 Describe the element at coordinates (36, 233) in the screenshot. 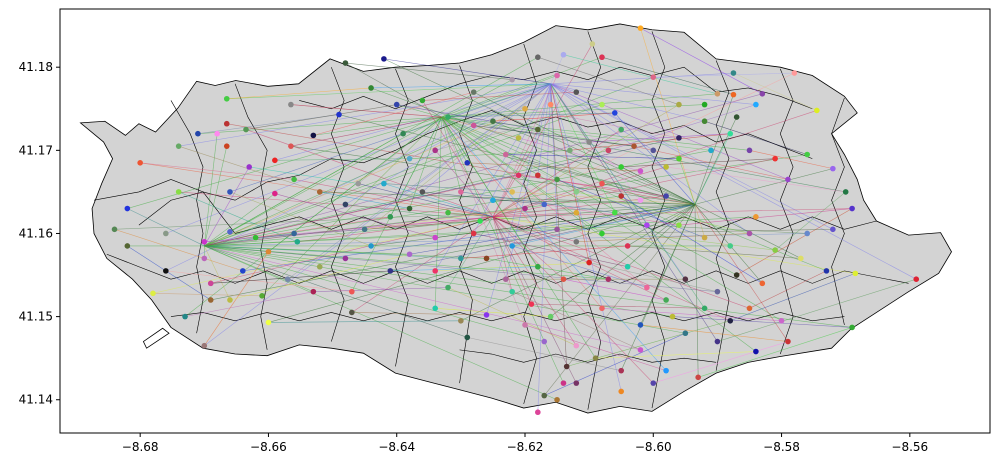

I see `y-tick-label: 41.16` at that location.